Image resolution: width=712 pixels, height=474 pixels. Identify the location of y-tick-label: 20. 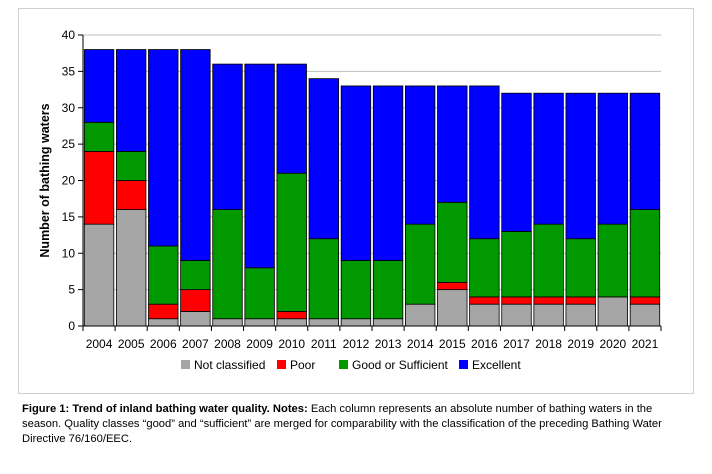
(69, 181).